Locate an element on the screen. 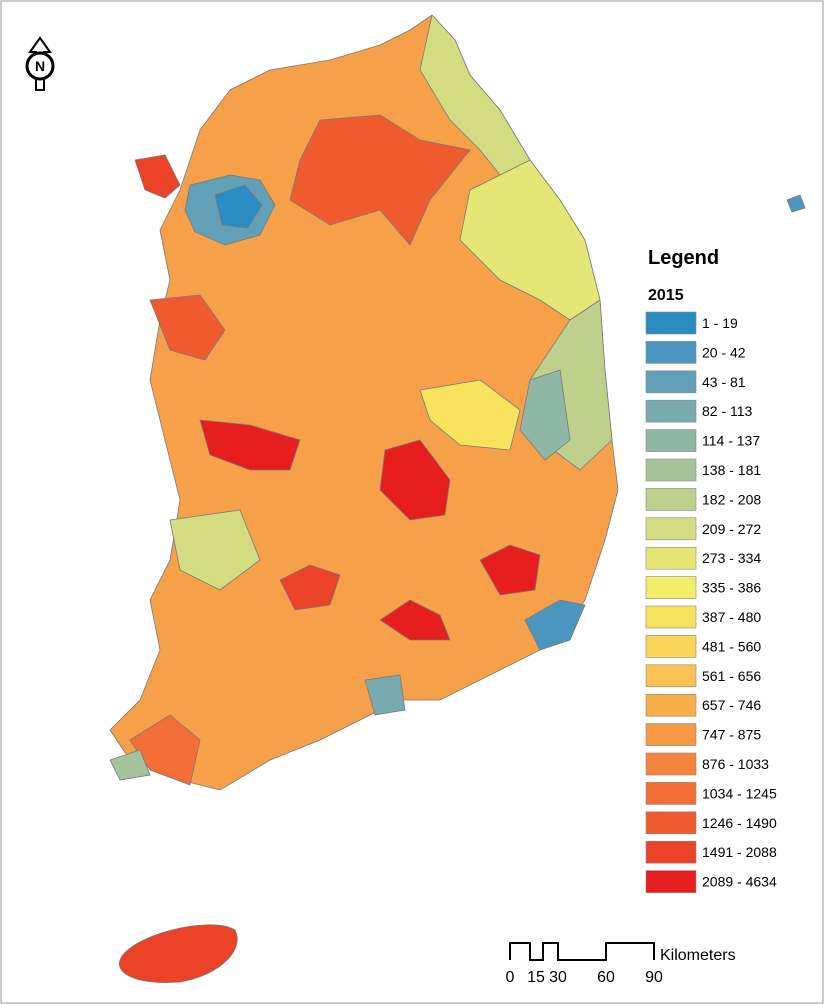 Image resolution: width=824 pixels, height=1004 pixels. north-label: N is located at coordinates (40, 66).